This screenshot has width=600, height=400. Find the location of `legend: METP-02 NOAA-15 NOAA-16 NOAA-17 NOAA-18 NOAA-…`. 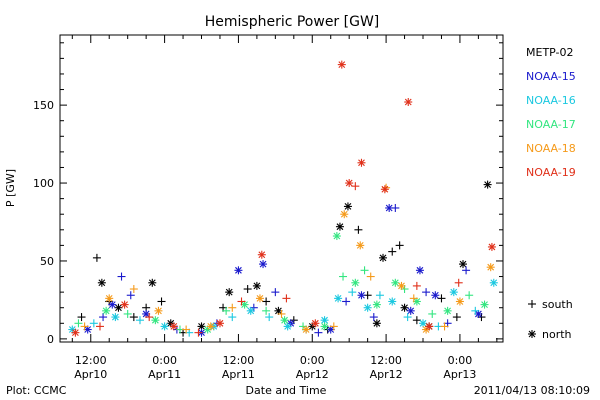

legend: METP-02 NOAA-15 NOAA-16 NOAA-17 NOAA-18 NOAA-… is located at coordinates (551, 112).